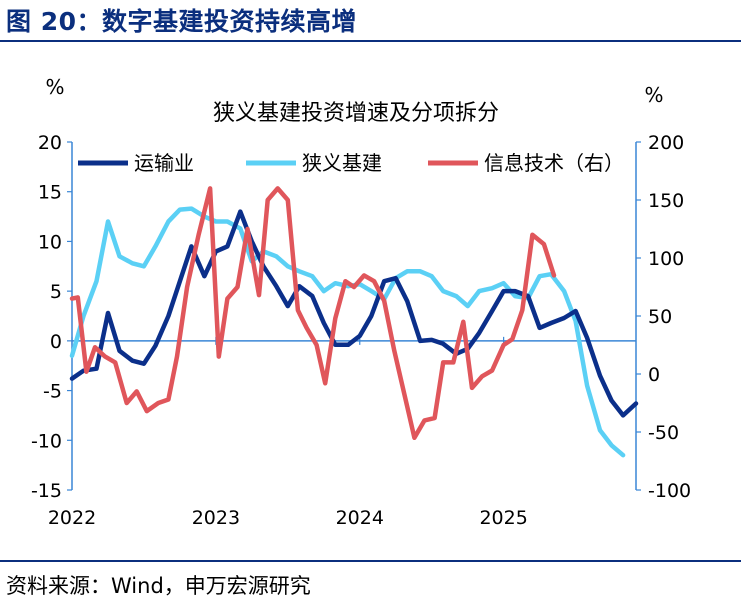  I want to click on y-right-tick-label: -100, so click(669, 491).